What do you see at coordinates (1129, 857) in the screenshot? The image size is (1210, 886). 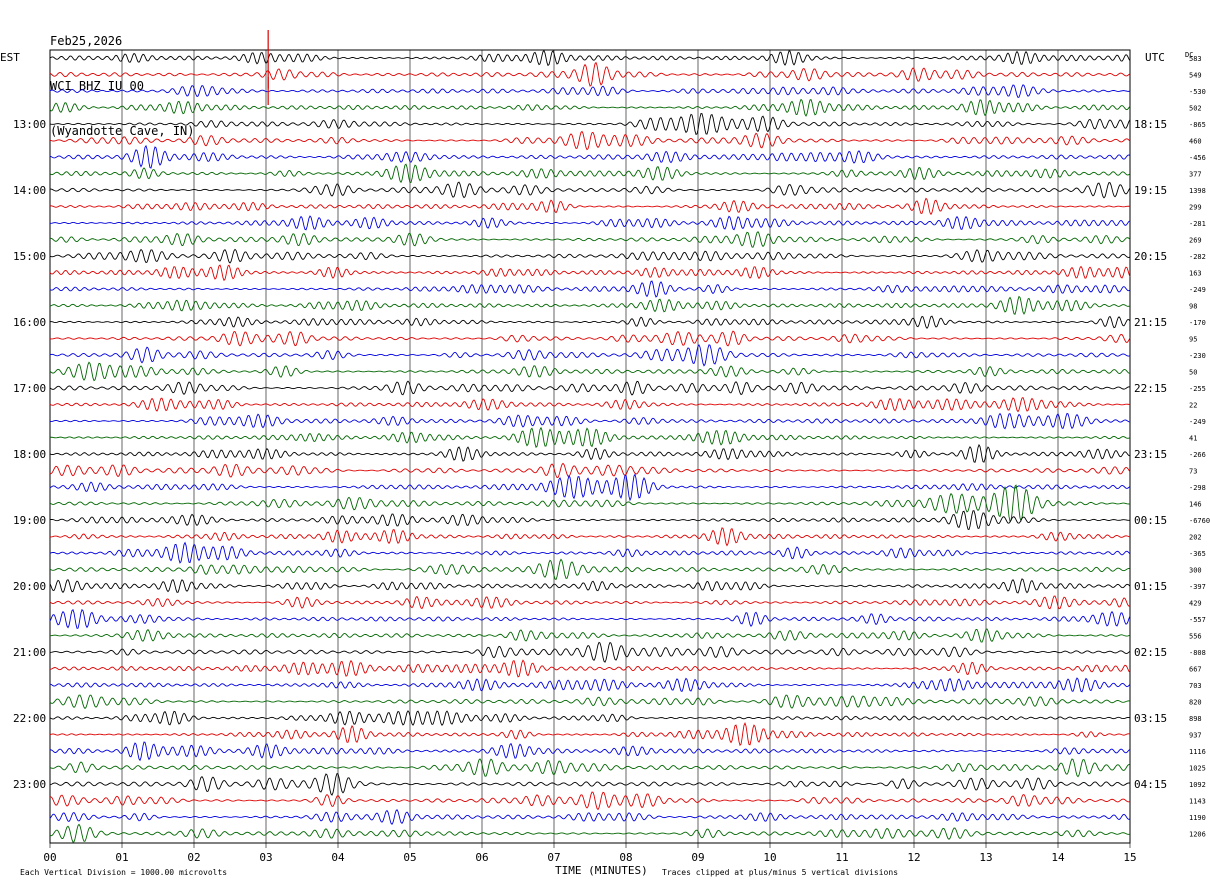 I see `x-tick-label: 15` at bounding box center [1129, 857].